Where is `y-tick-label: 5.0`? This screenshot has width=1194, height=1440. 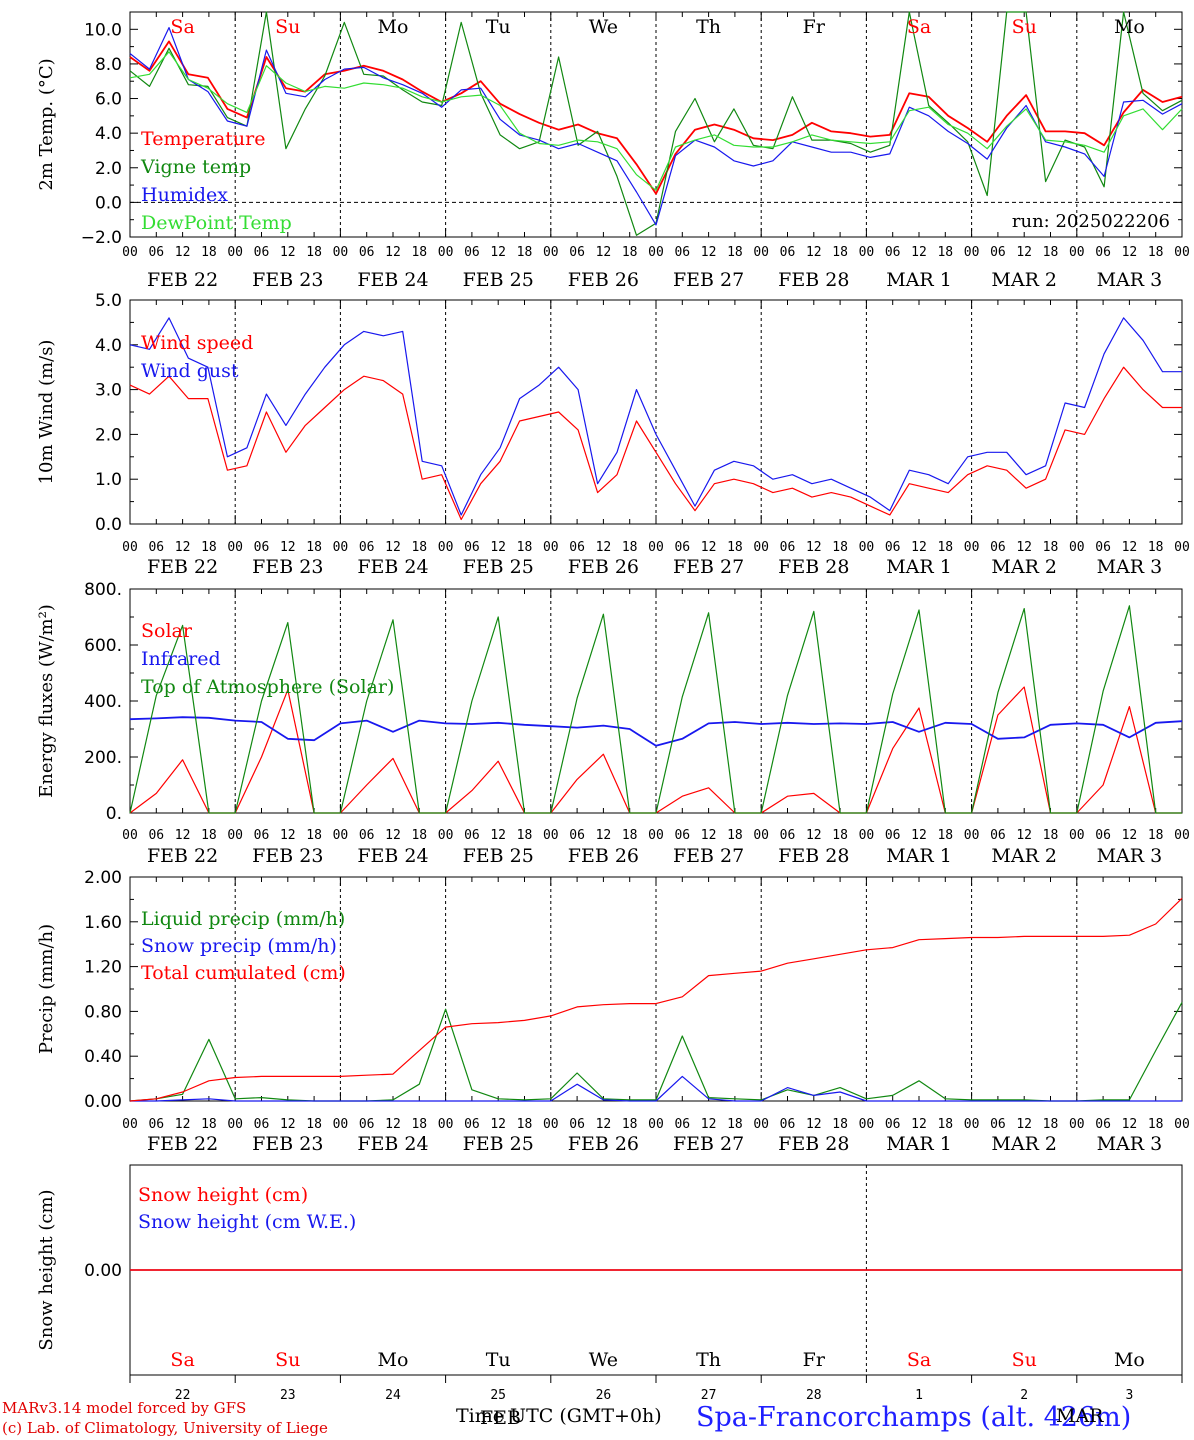
y-tick-label: 5.0 is located at coordinates (108, 301).